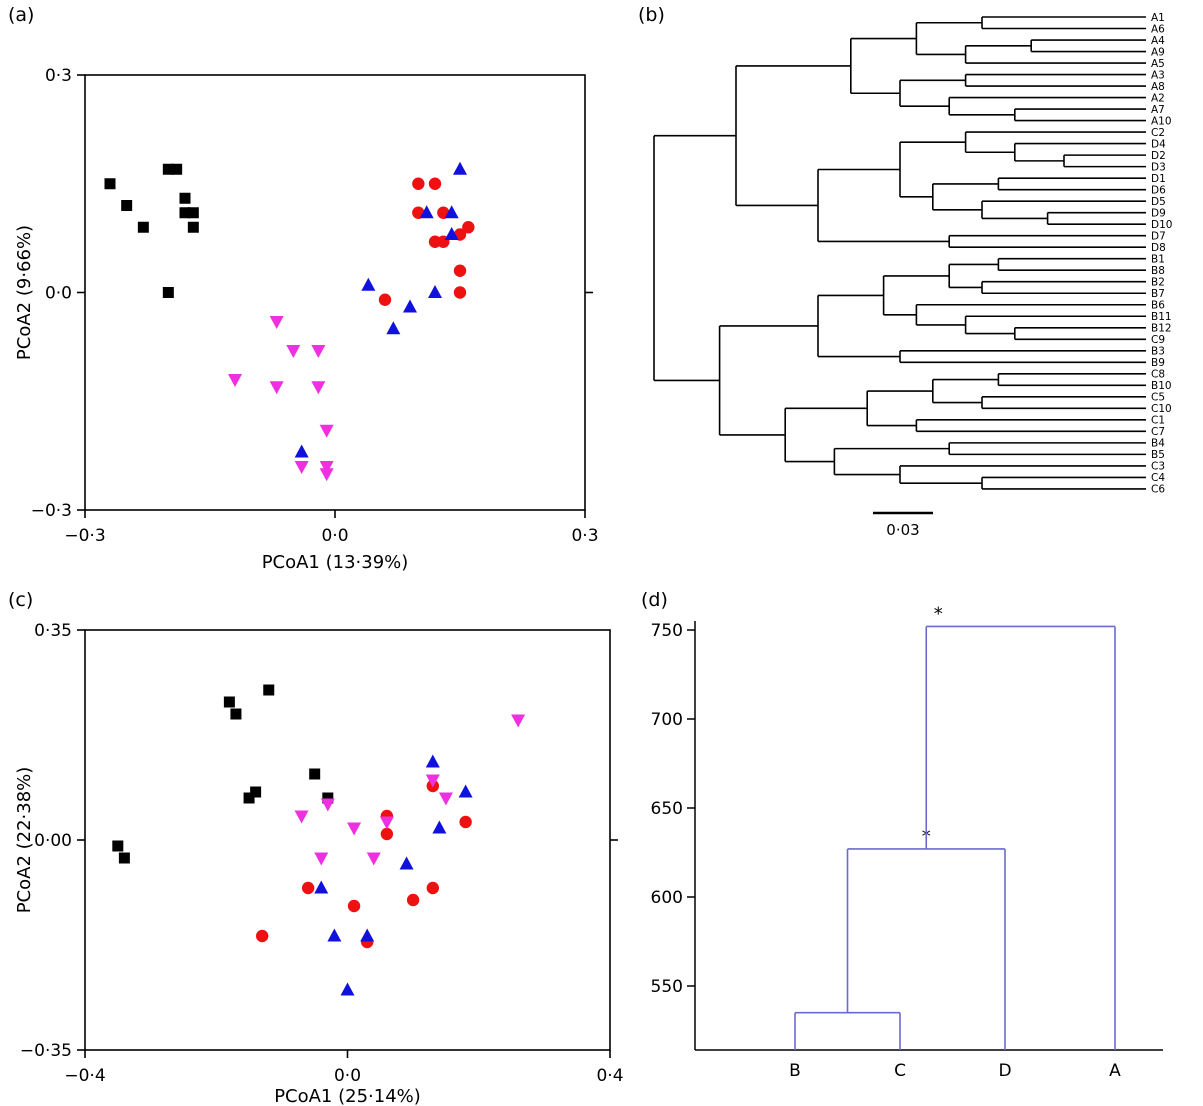 This screenshot has width=1203, height=1106. Describe the element at coordinates (21, 600) in the screenshot. I see `panel-c-label: (c)` at that location.